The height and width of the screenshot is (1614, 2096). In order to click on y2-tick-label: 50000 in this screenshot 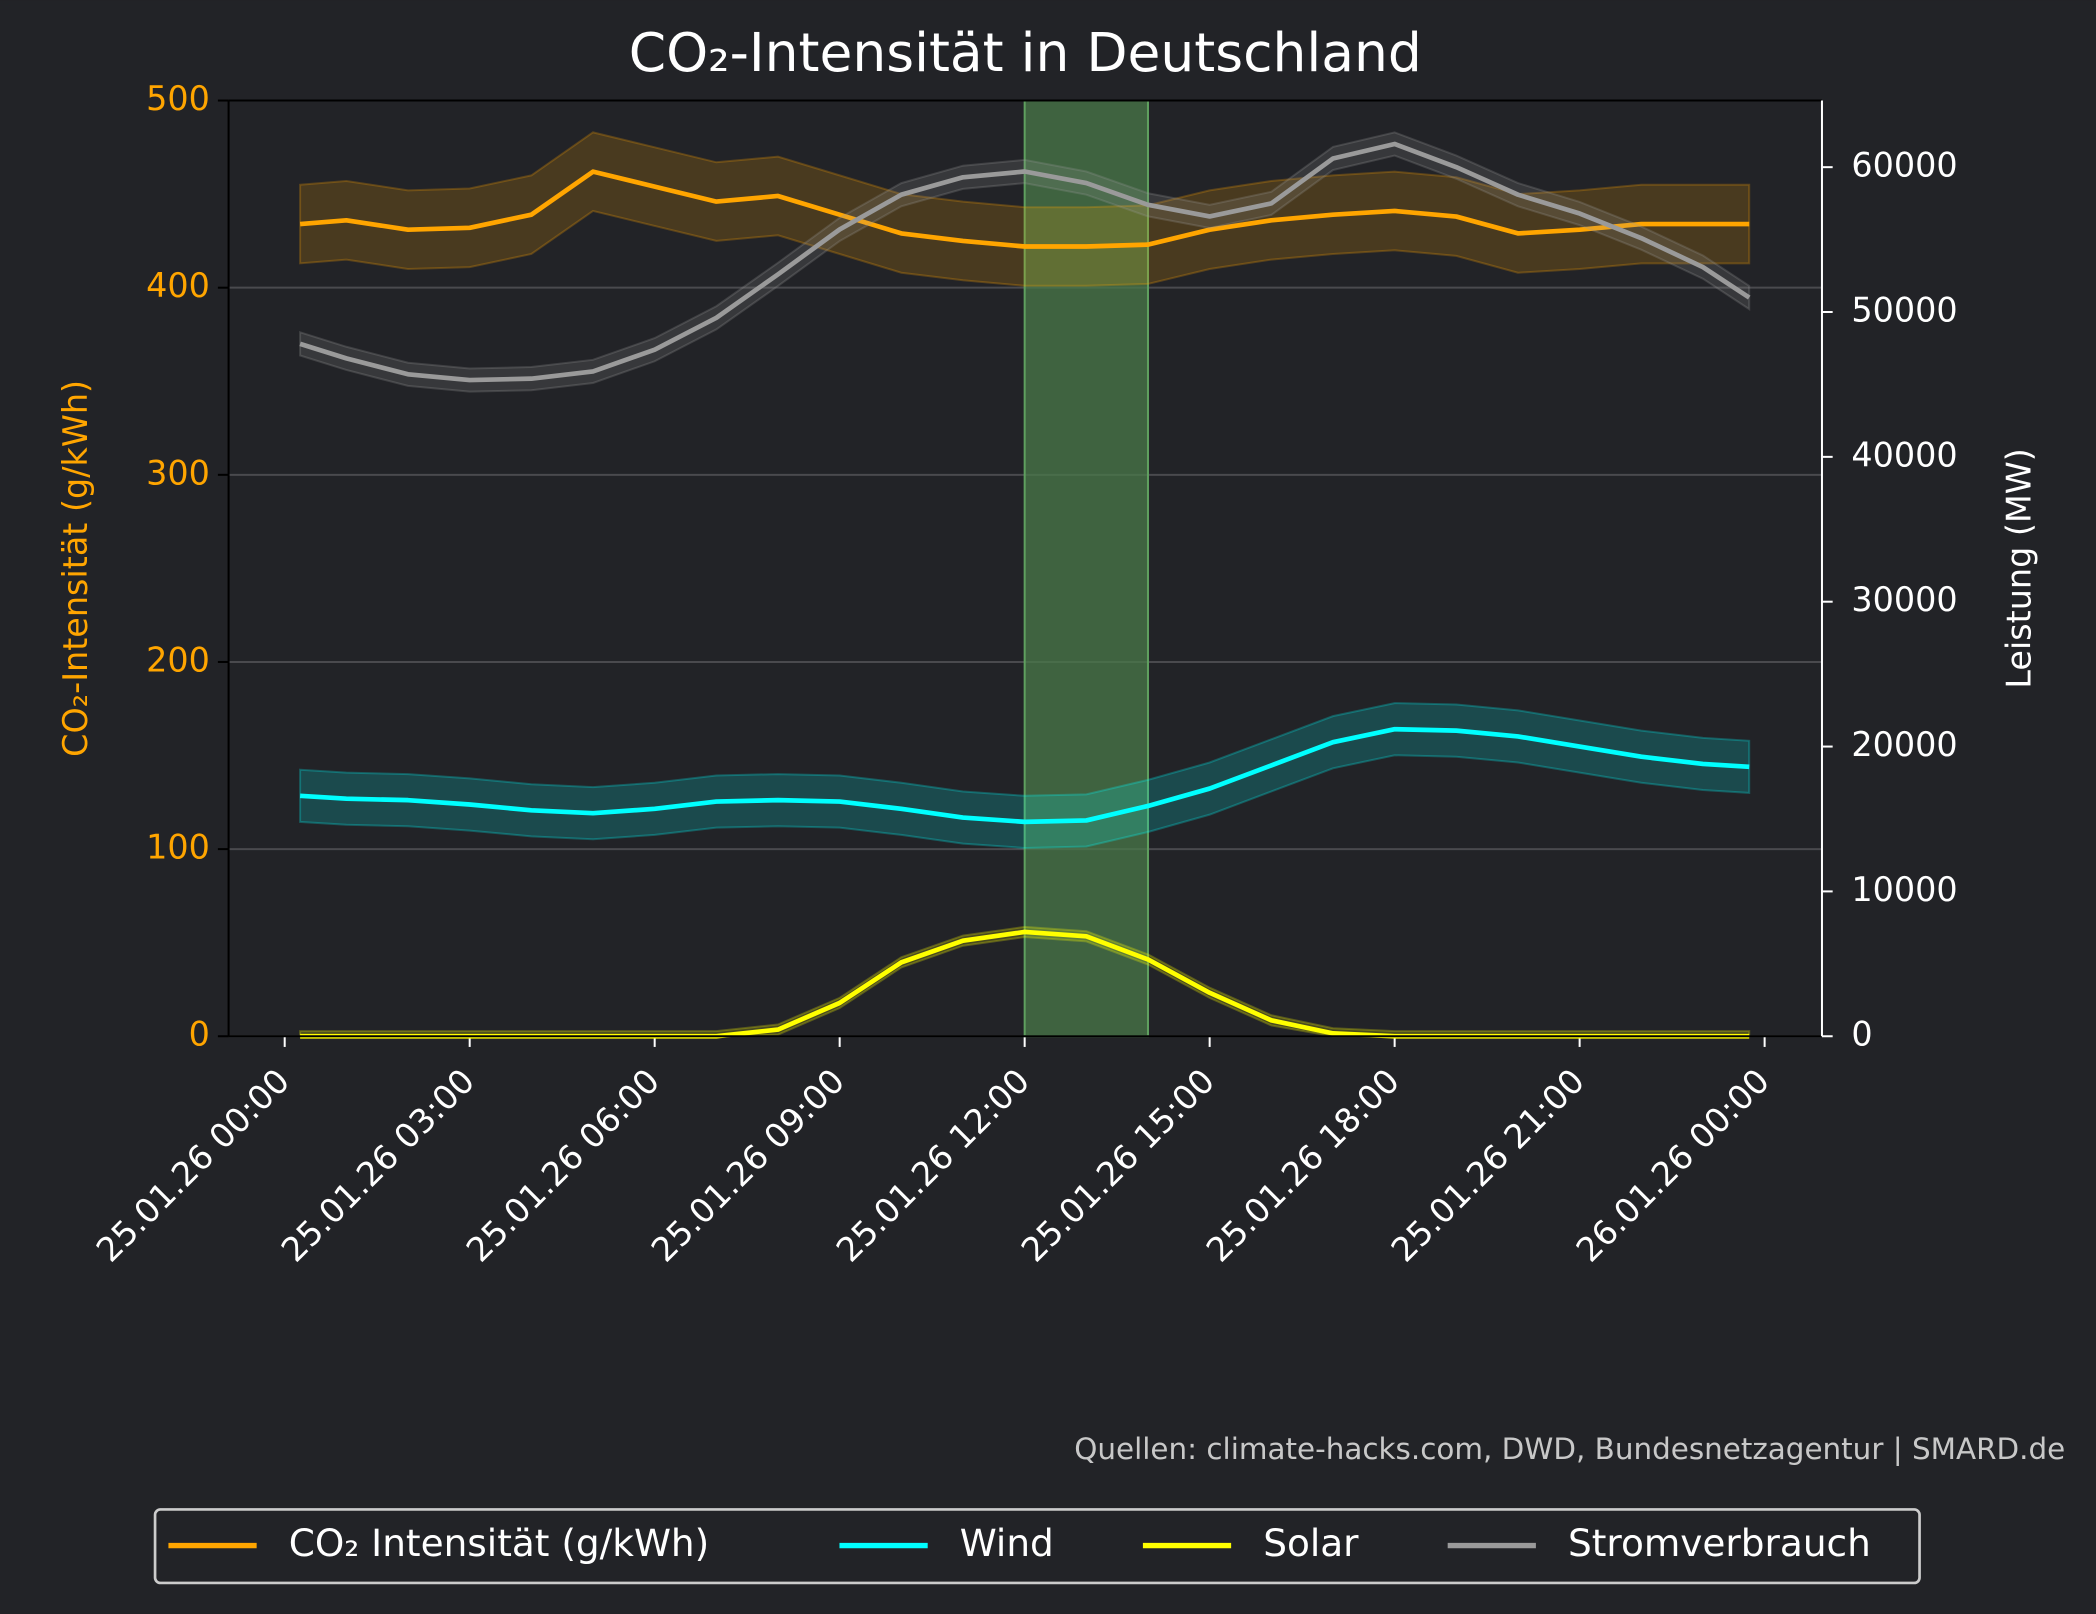, I will do `click(1904, 310)`.